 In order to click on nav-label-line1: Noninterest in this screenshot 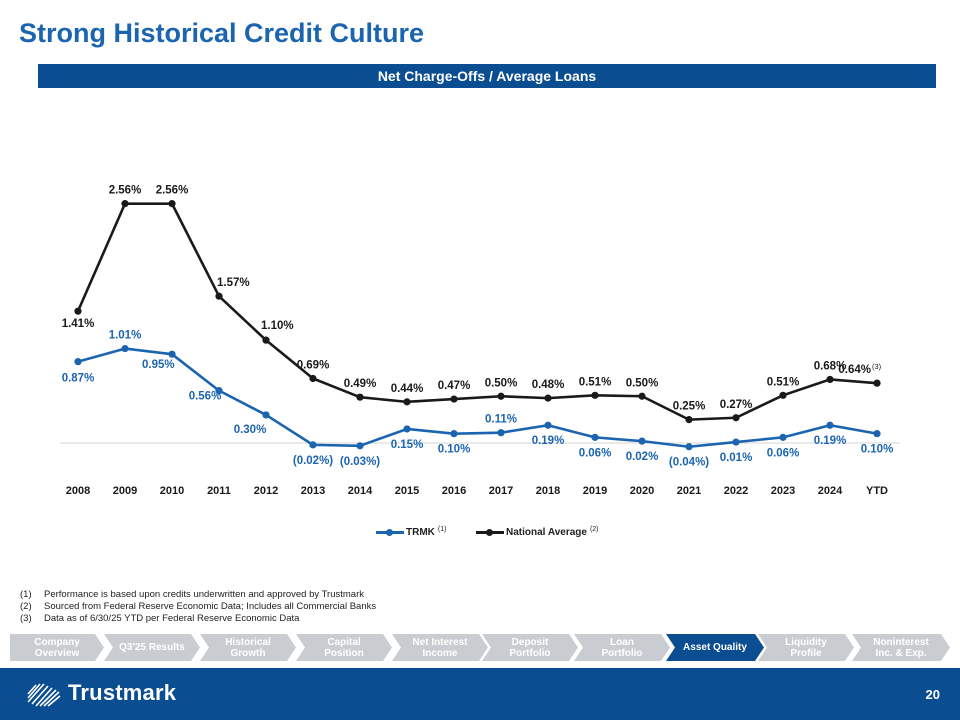, I will do `click(901, 642)`.